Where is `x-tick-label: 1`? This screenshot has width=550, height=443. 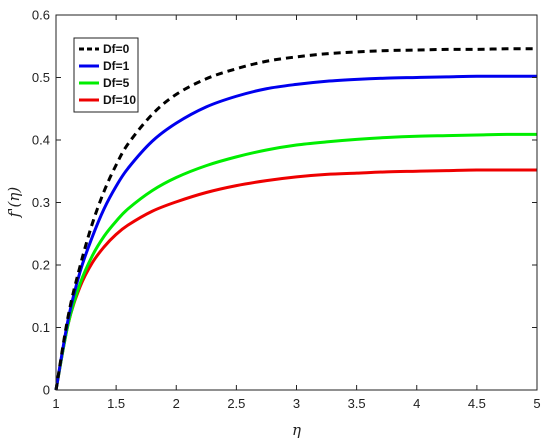
x-tick-label: 1 is located at coordinates (55, 403).